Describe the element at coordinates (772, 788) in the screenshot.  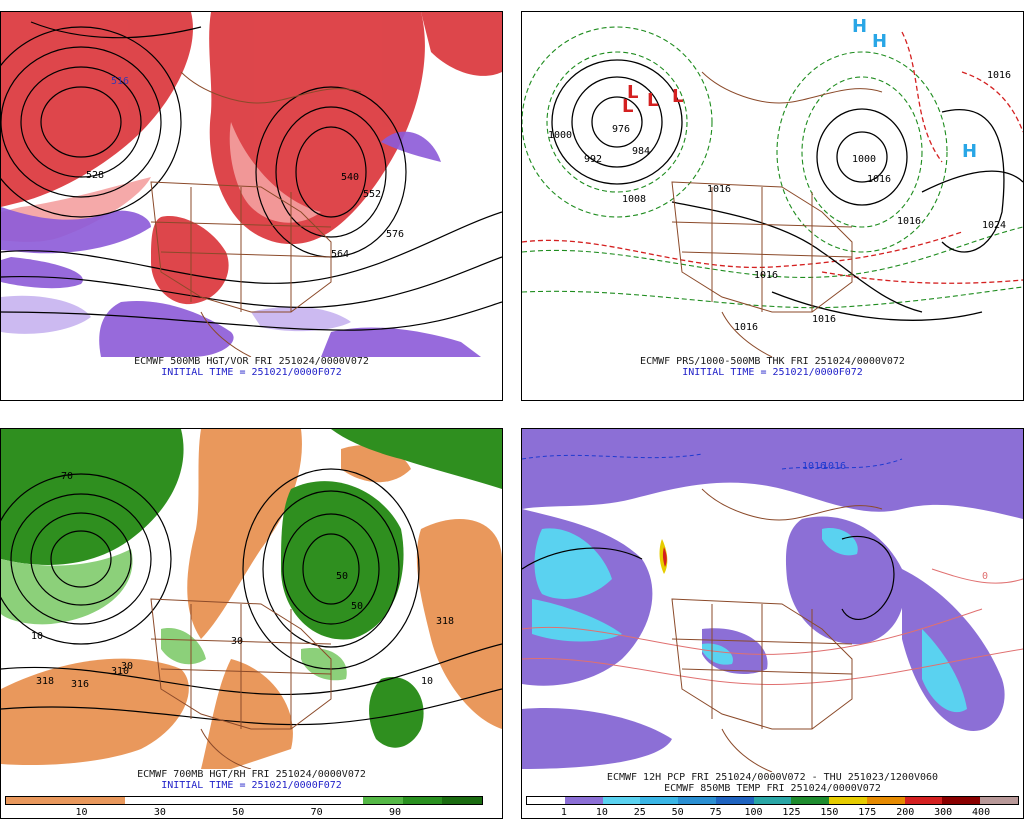
I see `caption-subtitle: ECMWF 850MB TEMP FRI 251024/0000V072` at that location.